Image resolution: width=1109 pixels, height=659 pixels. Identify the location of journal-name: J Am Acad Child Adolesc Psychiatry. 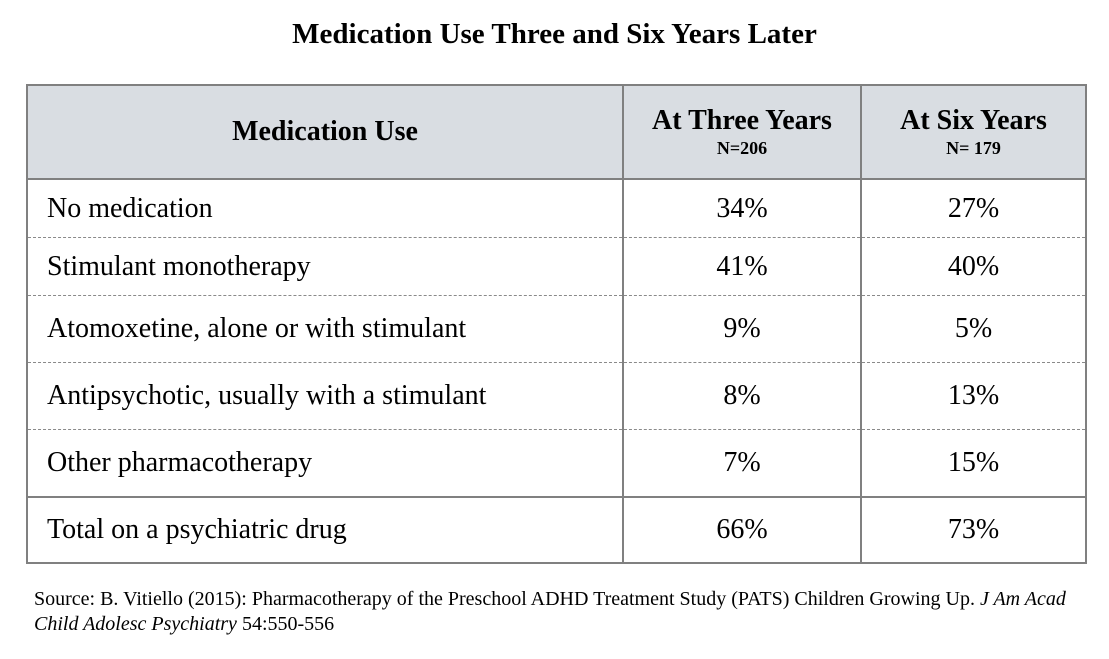
(550, 611).